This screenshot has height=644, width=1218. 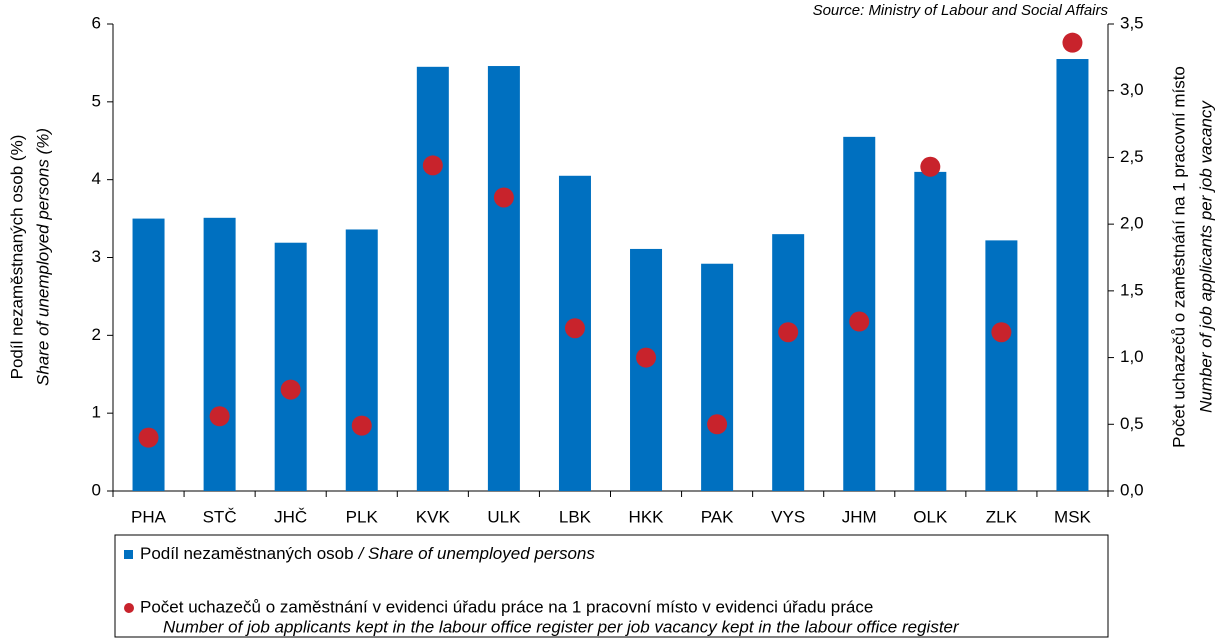 What do you see at coordinates (575, 516) in the screenshot?
I see `x-tick-label: LBK` at bounding box center [575, 516].